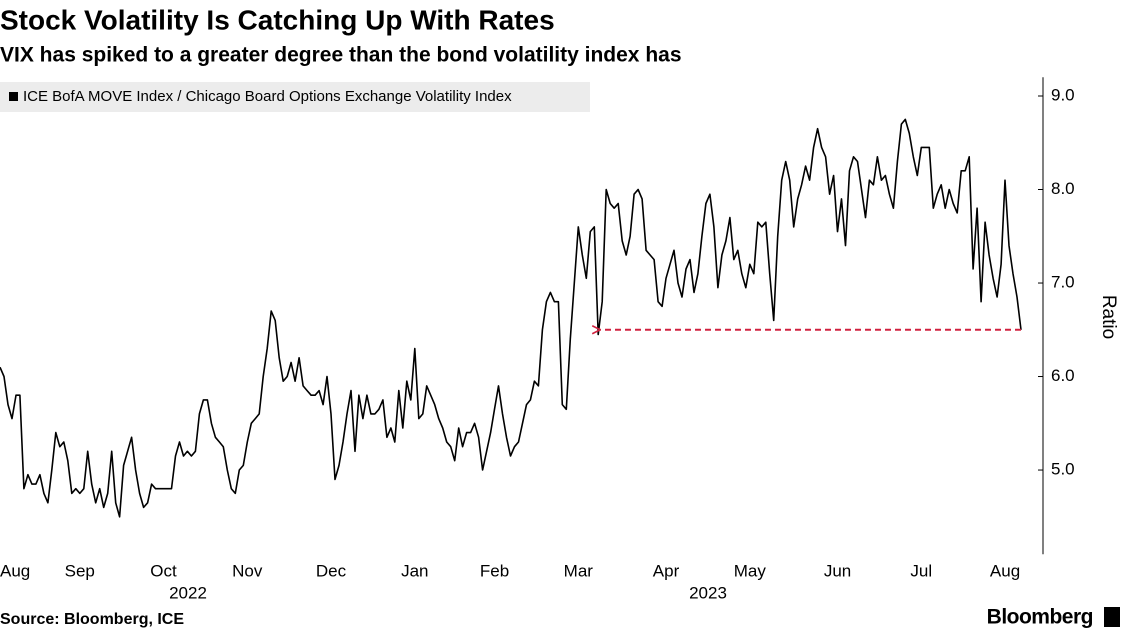 The image size is (1125, 632). Describe the element at coordinates (331, 570) in the screenshot. I see `x-tick-label: Dec` at that location.